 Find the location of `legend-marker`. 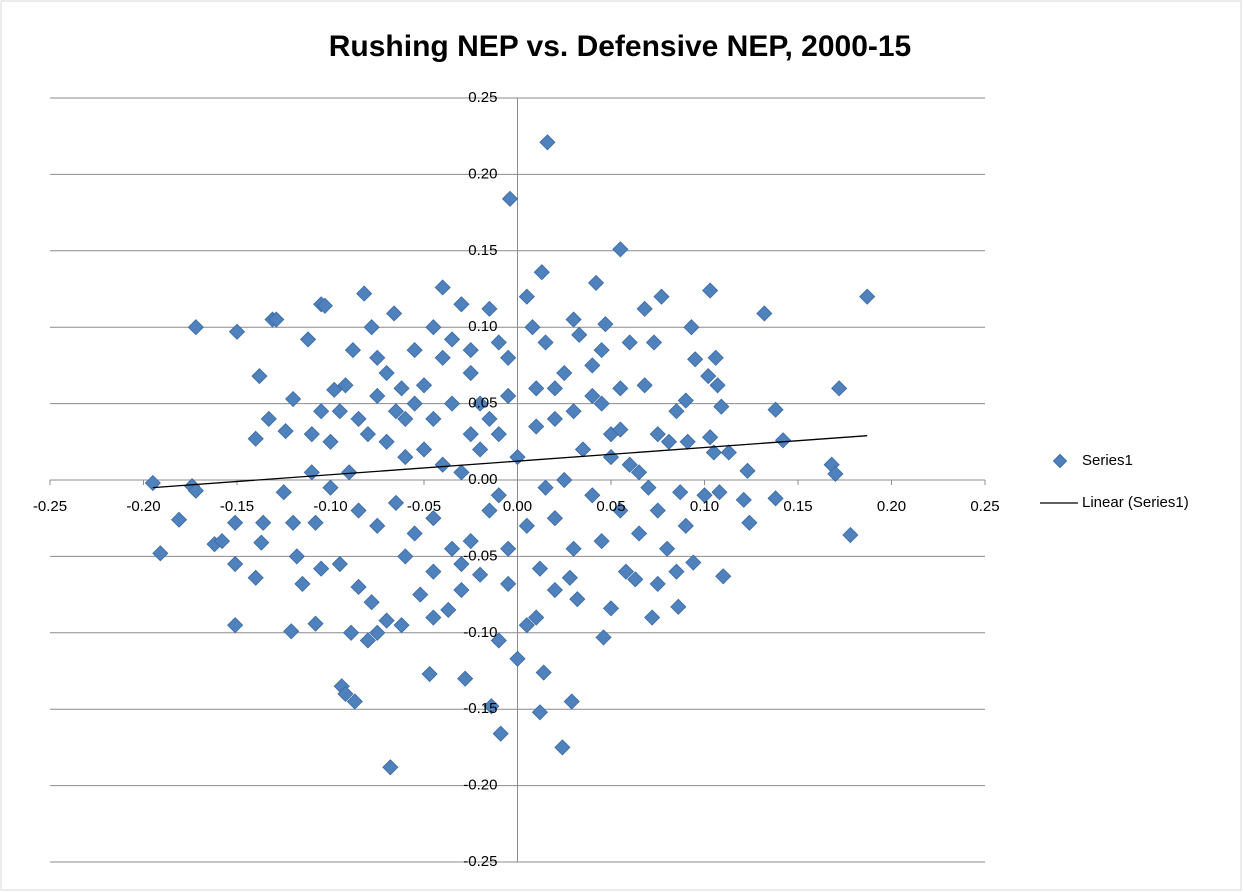

legend-marker is located at coordinates (1060, 461).